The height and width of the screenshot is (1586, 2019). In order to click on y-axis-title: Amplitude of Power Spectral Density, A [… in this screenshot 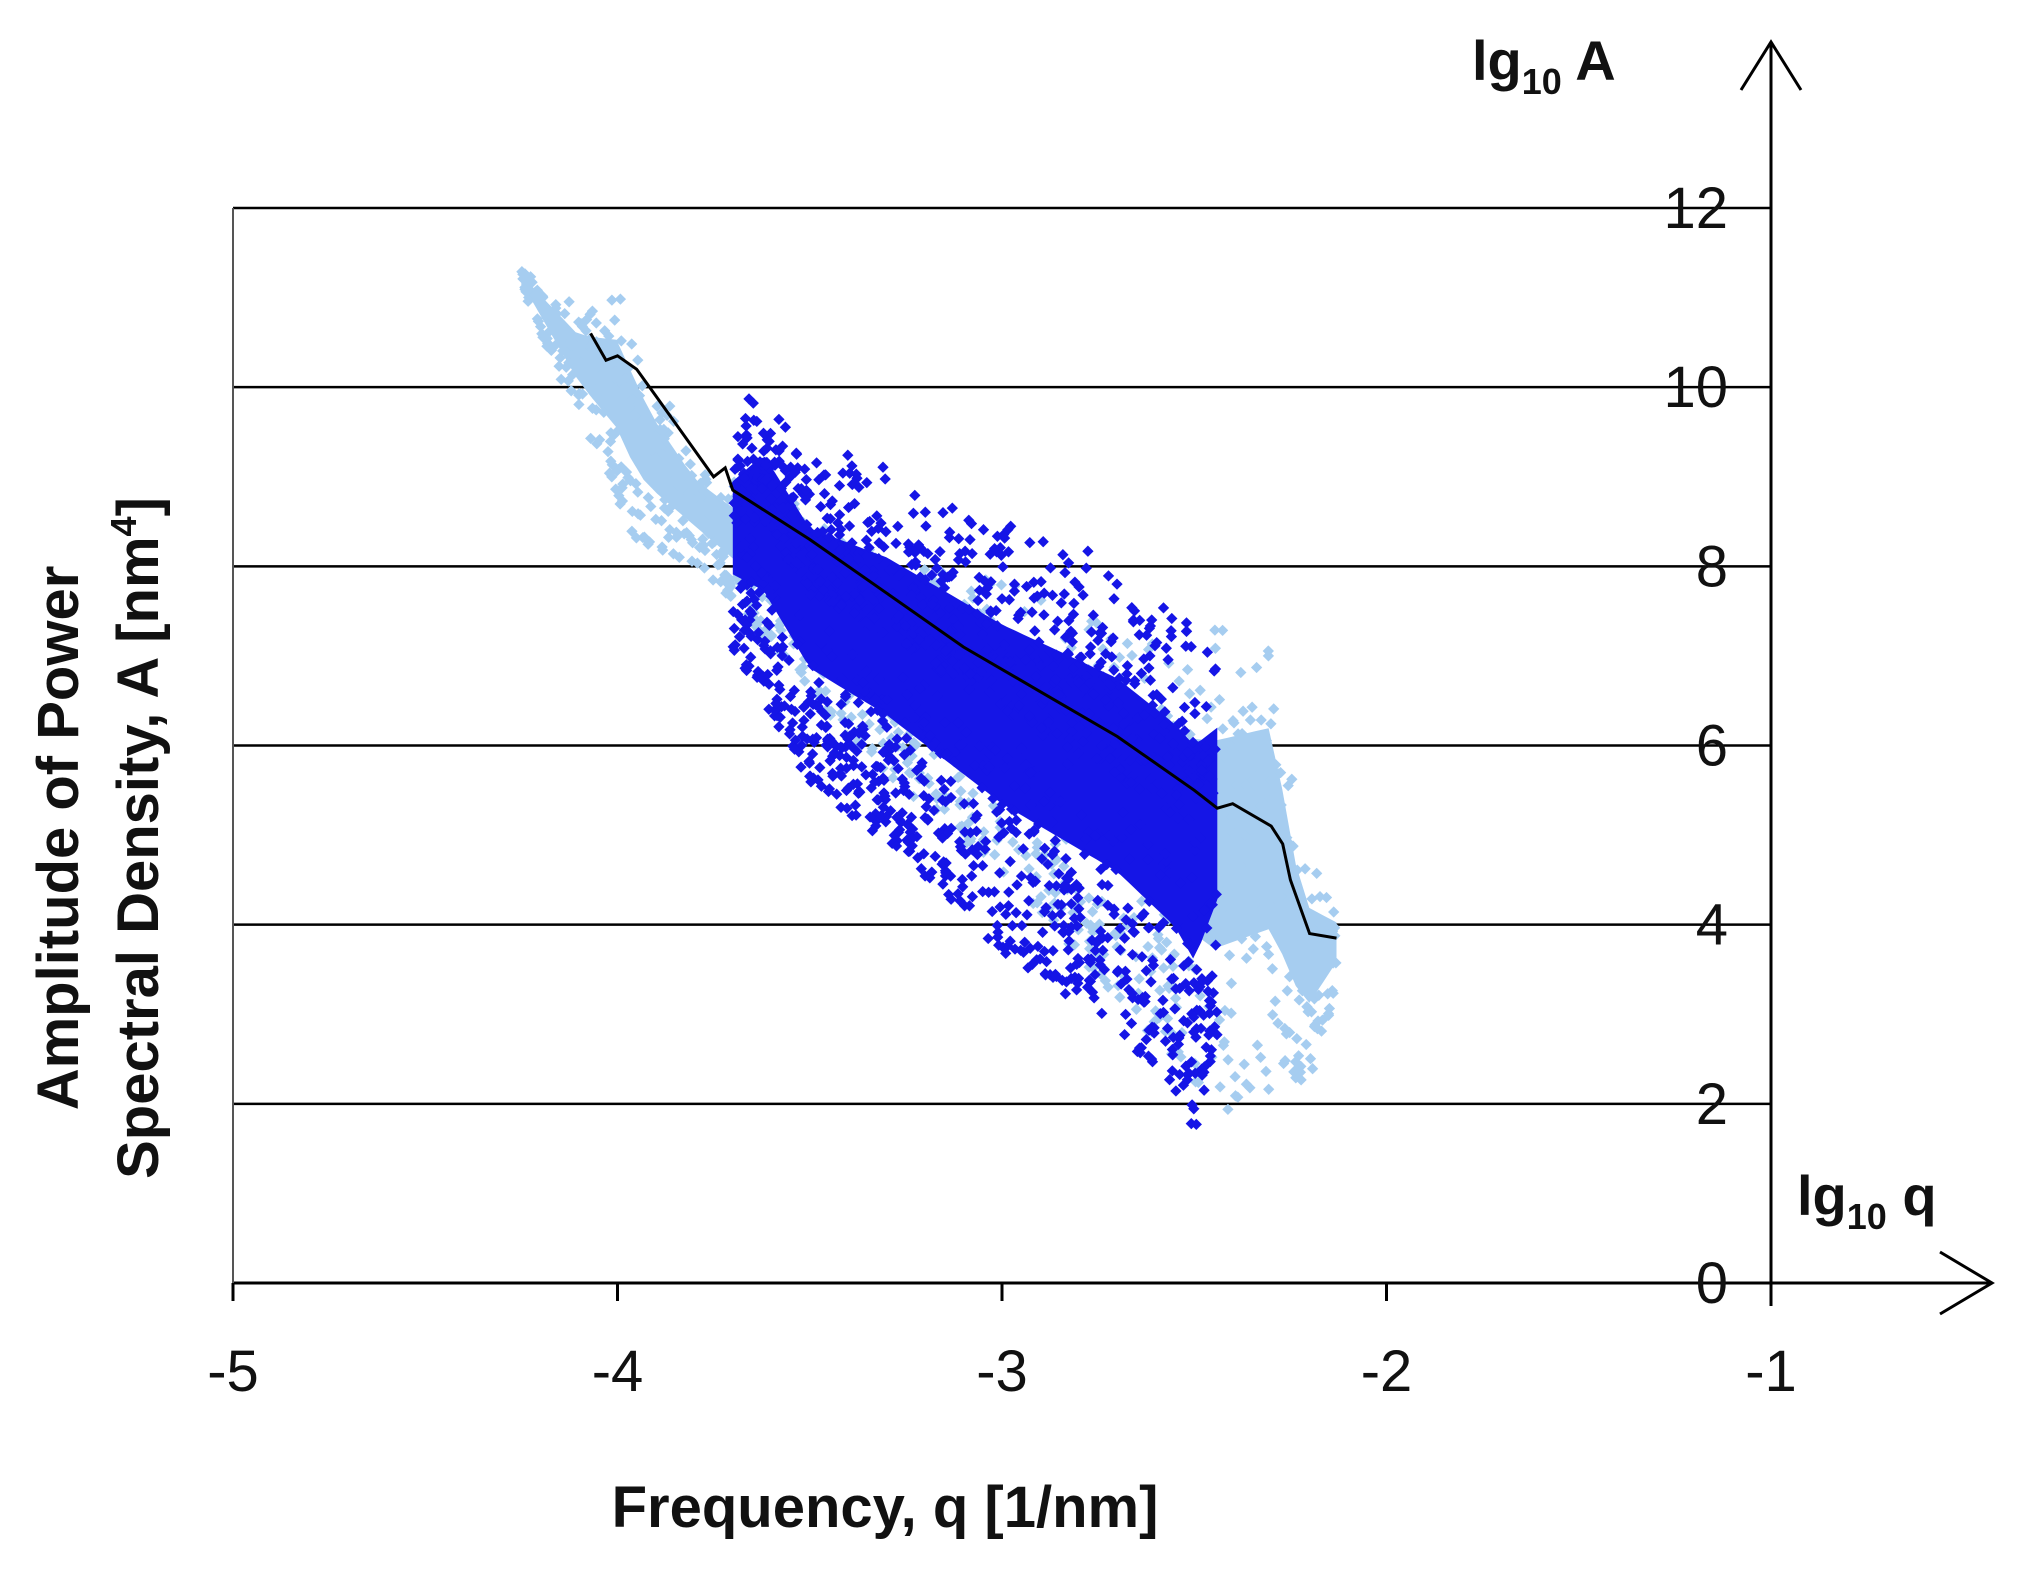, I will do `click(98, 838)`.